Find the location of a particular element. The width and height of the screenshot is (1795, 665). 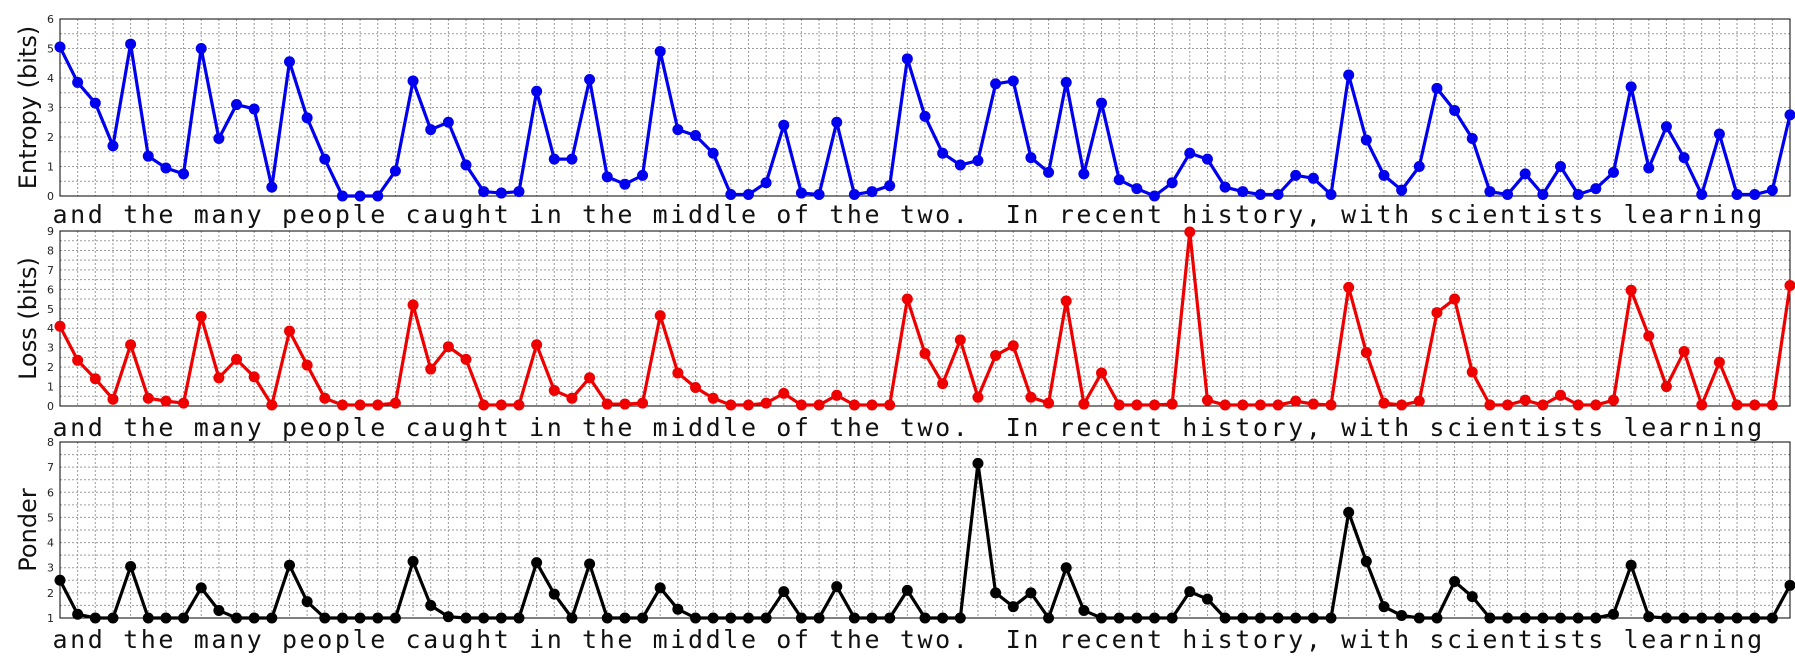

x-char-label: l is located at coordinates (730, 214).